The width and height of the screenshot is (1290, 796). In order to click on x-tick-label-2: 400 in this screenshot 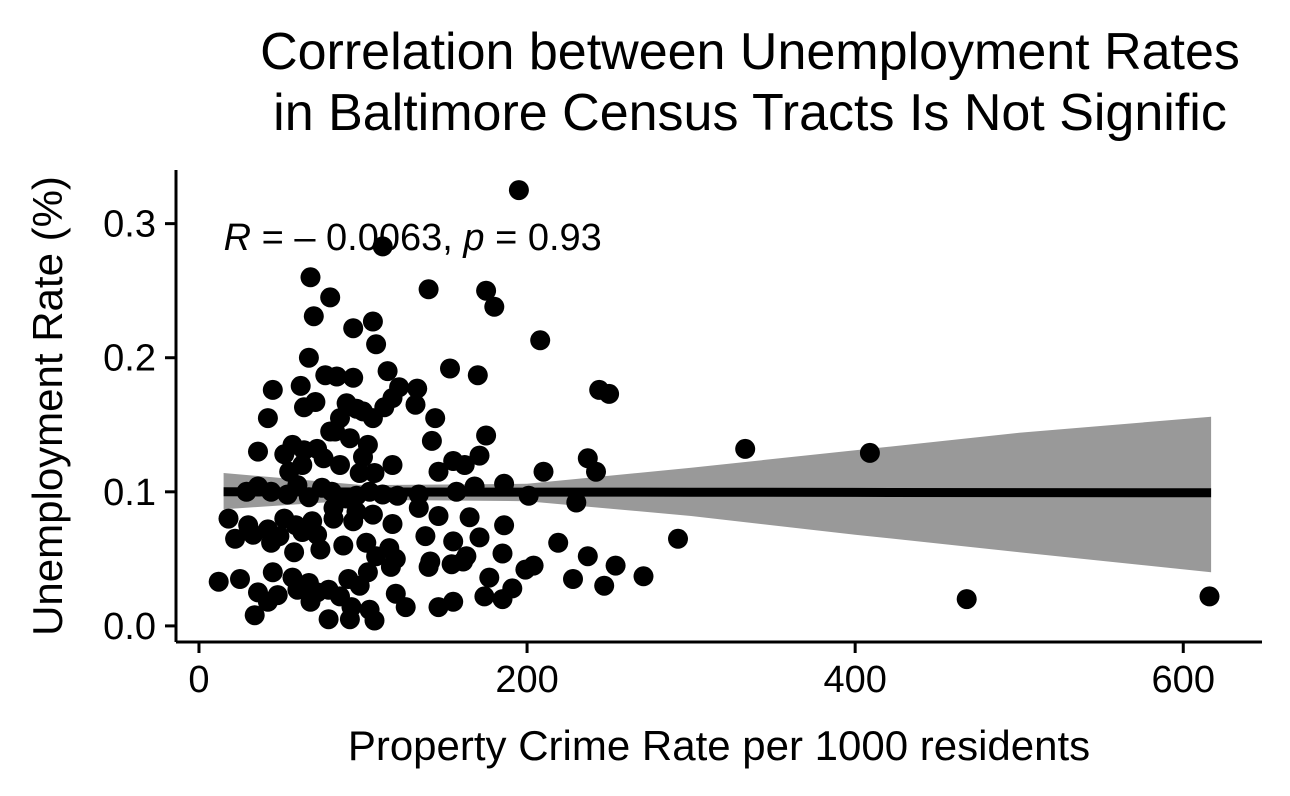, I will do `click(854, 680)`.